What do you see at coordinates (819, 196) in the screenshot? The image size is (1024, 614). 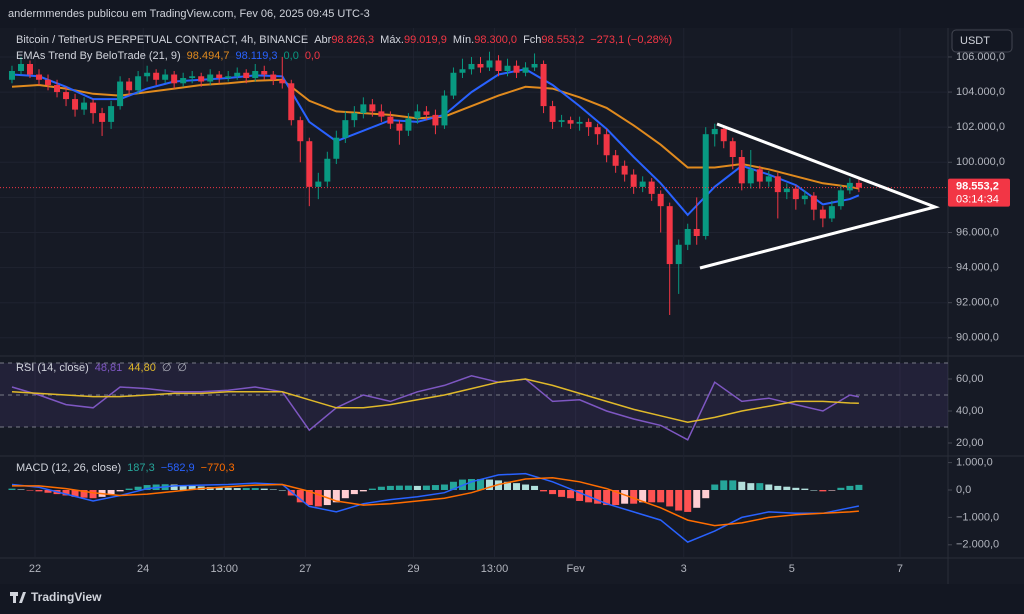 I see `triangle-drawing` at bounding box center [819, 196].